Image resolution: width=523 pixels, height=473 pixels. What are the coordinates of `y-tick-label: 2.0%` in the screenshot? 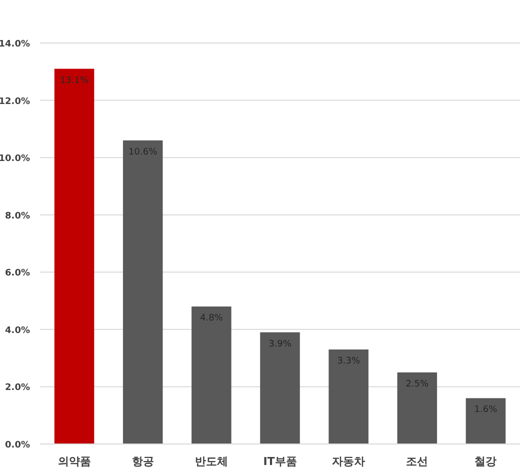 It's located at (17, 388).